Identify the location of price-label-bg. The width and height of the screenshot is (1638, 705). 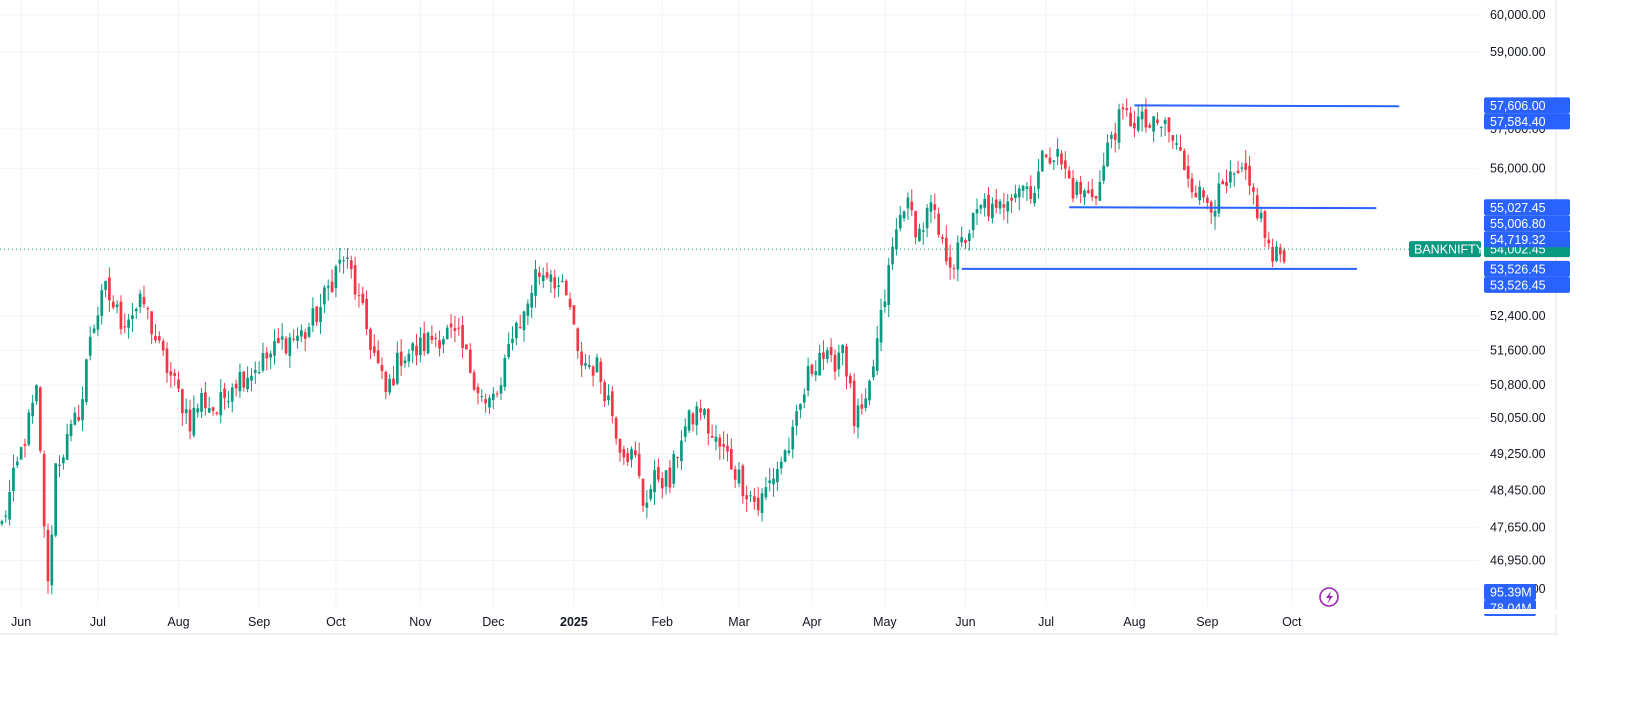
(1527, 223).